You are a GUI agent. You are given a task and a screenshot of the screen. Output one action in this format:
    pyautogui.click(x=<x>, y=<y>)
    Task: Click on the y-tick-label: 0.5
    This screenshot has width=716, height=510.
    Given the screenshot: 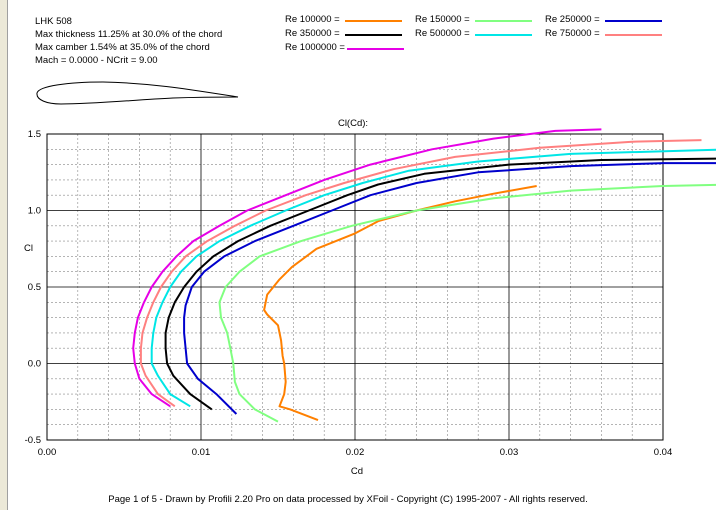 What is the action you would take?
    pyautogui.click(x=34, y=287)
    